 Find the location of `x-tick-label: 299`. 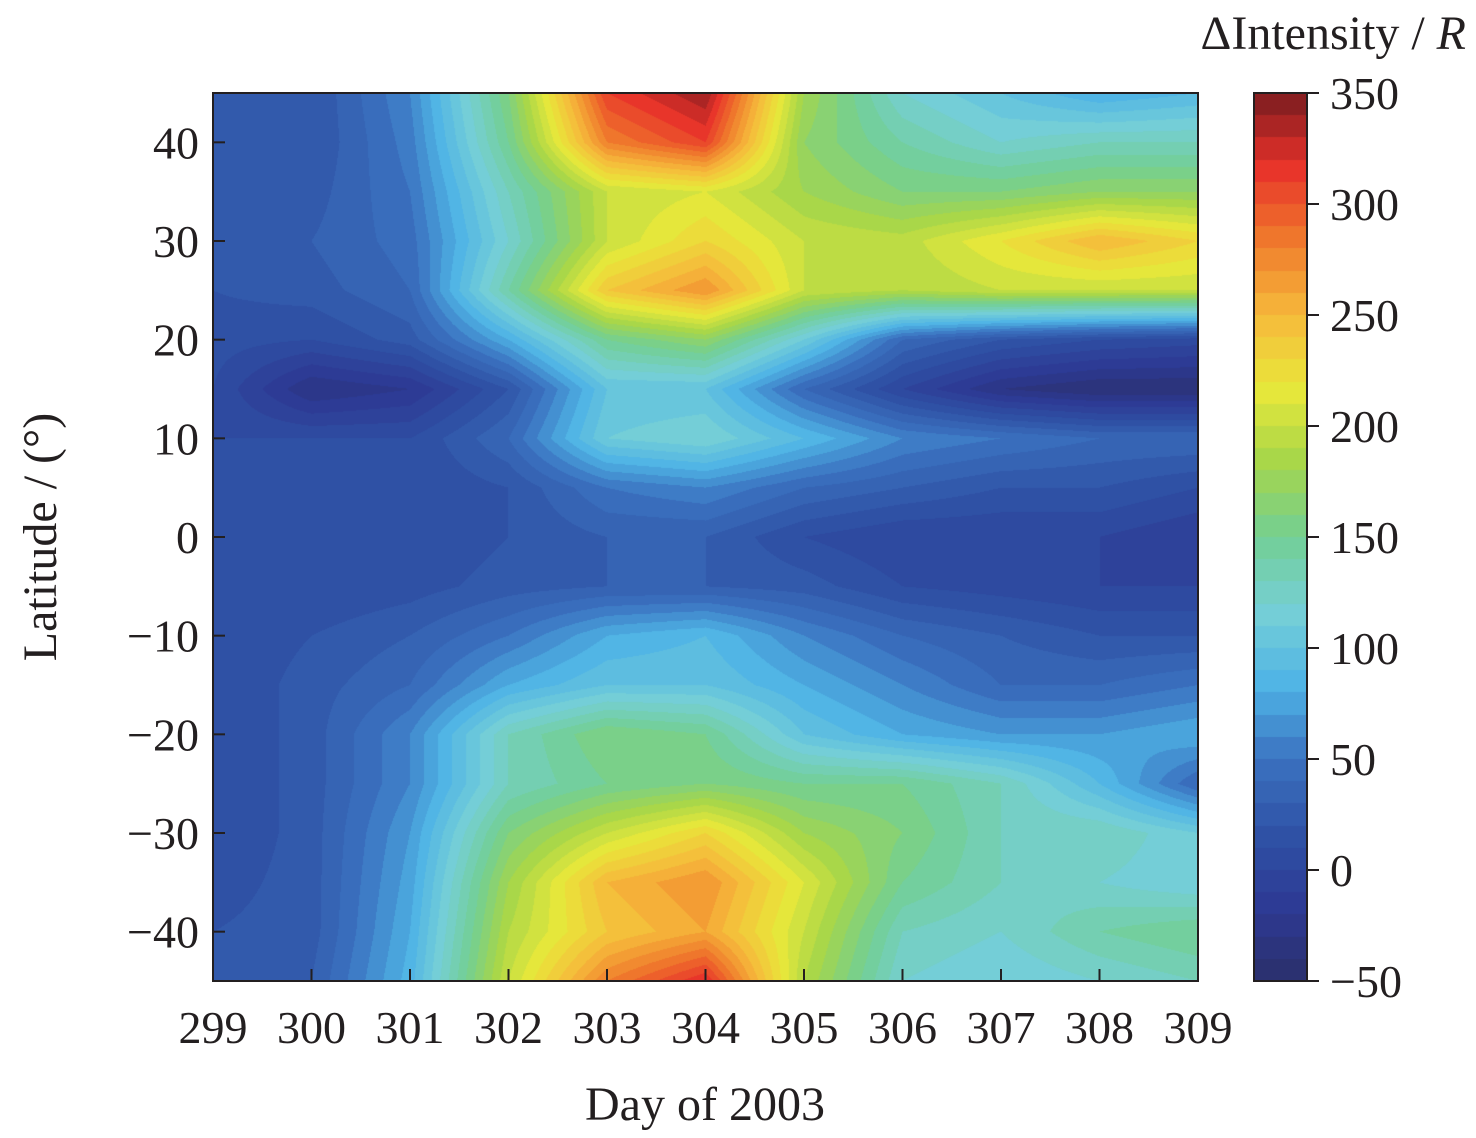

x-tick-label: 299 is located at coordinates (213, 1027).